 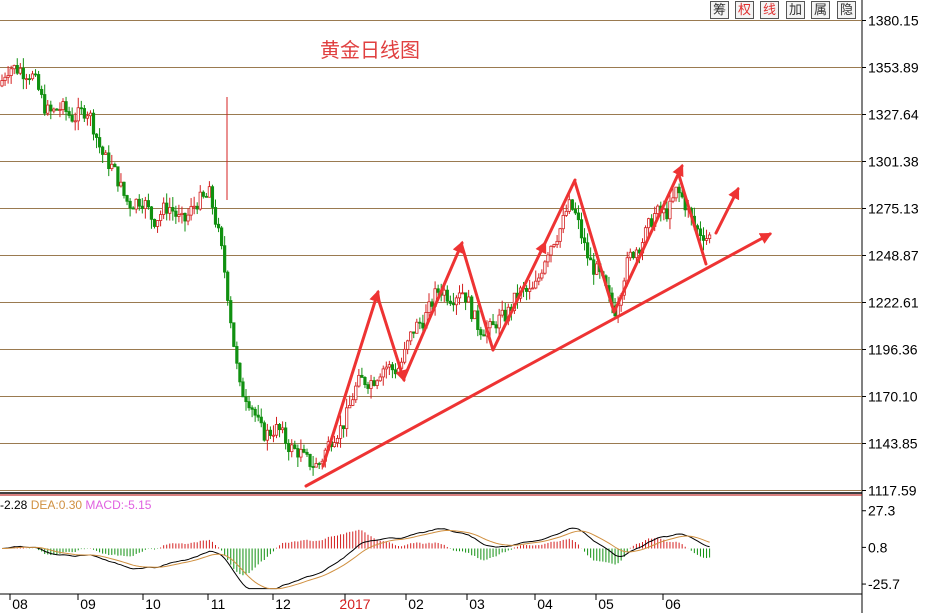 I want to click on price-tick-label: 1222.61, so click(x=893, y=303).